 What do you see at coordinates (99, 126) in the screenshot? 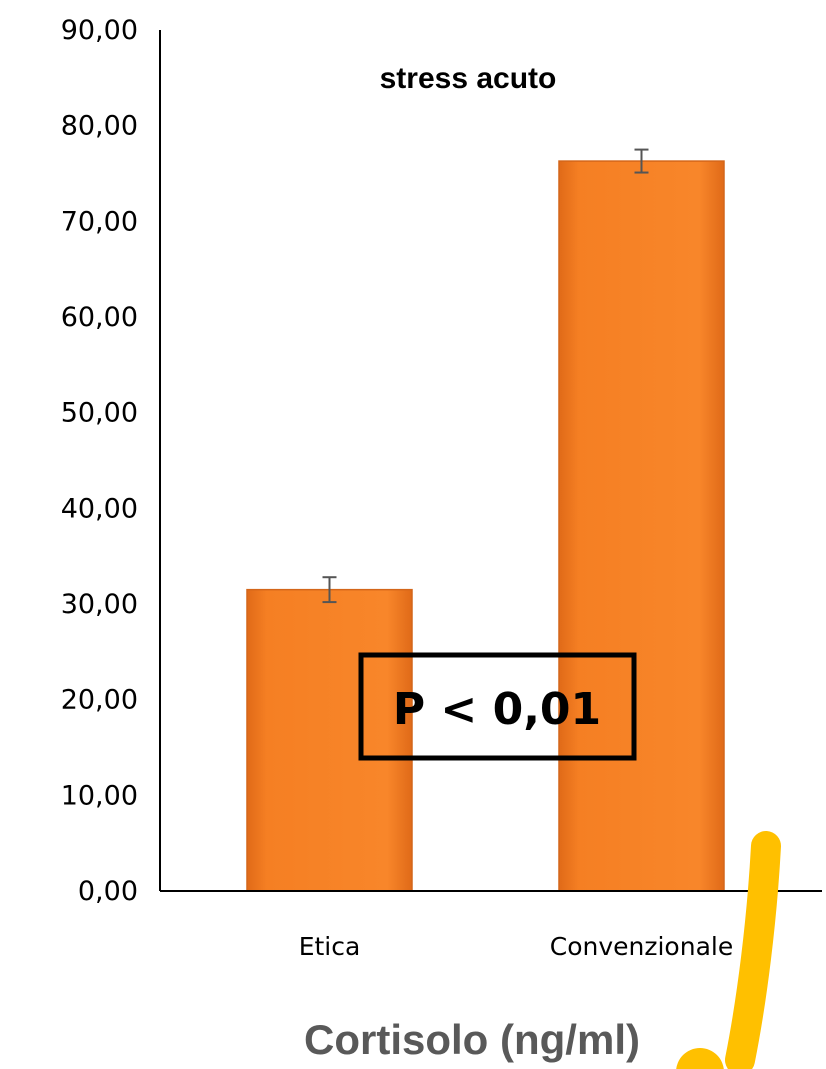
I see `y-tick-label: 80,00` at bounding box center [99, 126].